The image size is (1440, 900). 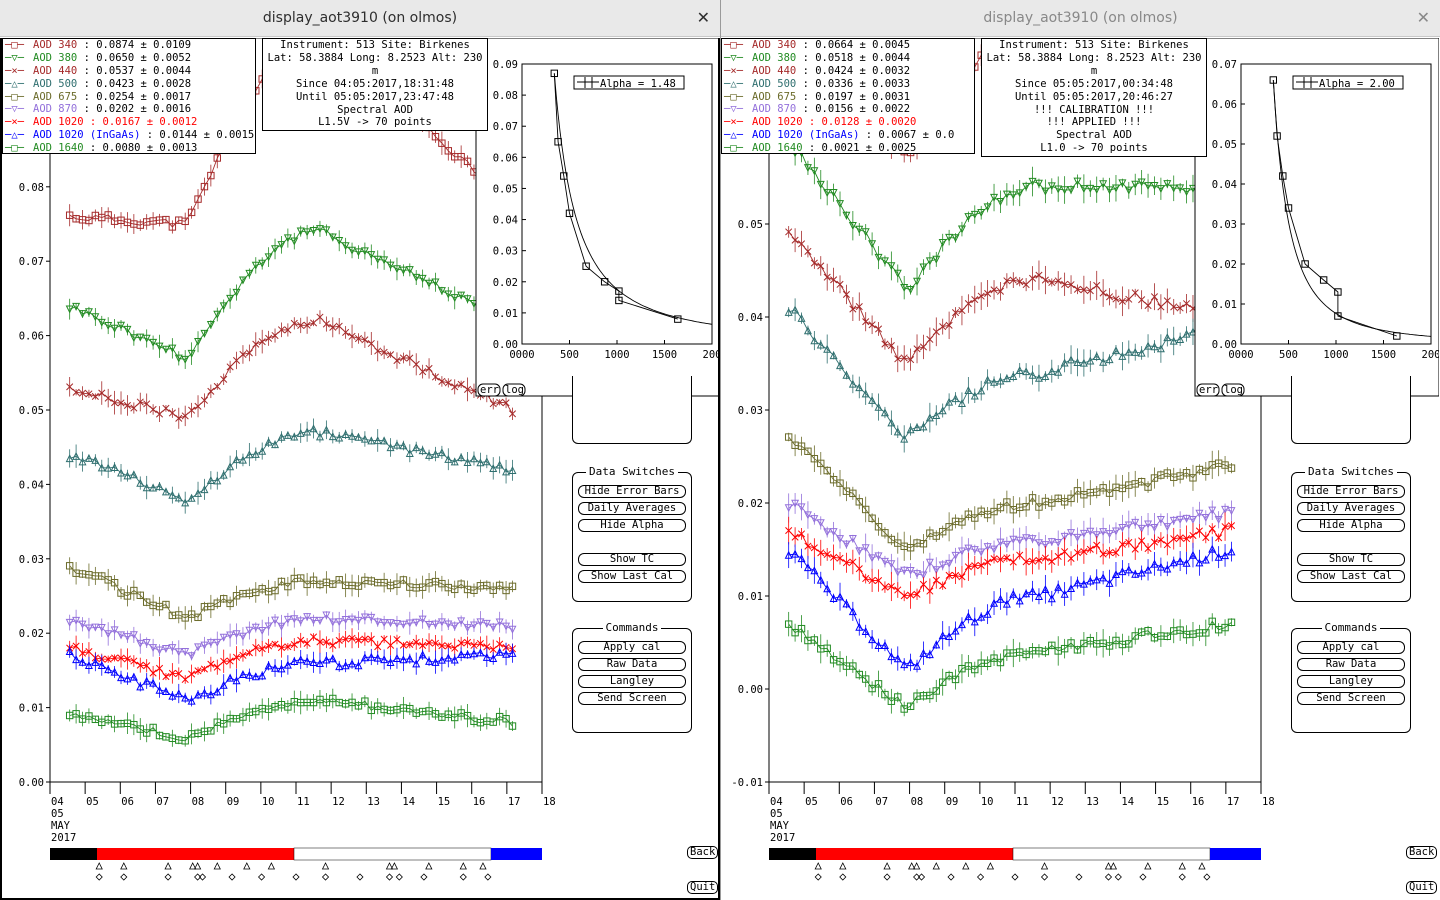 I want to click on window-title: display_aot3910 (on olmos), so click(x=360, y=18).